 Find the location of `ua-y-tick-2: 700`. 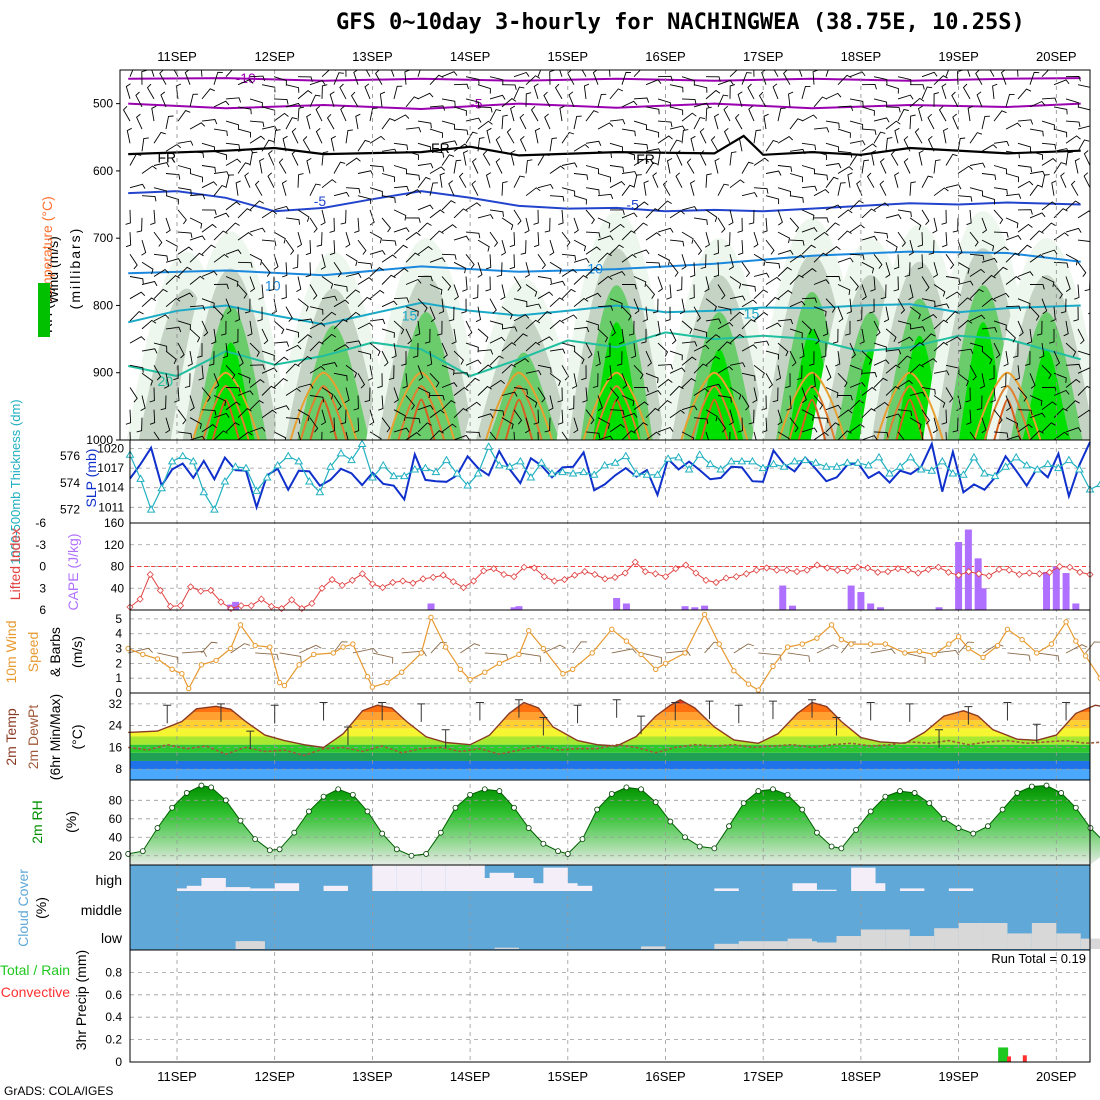

ua-y-tick-2: 700 is located at coordinates (103, 238).